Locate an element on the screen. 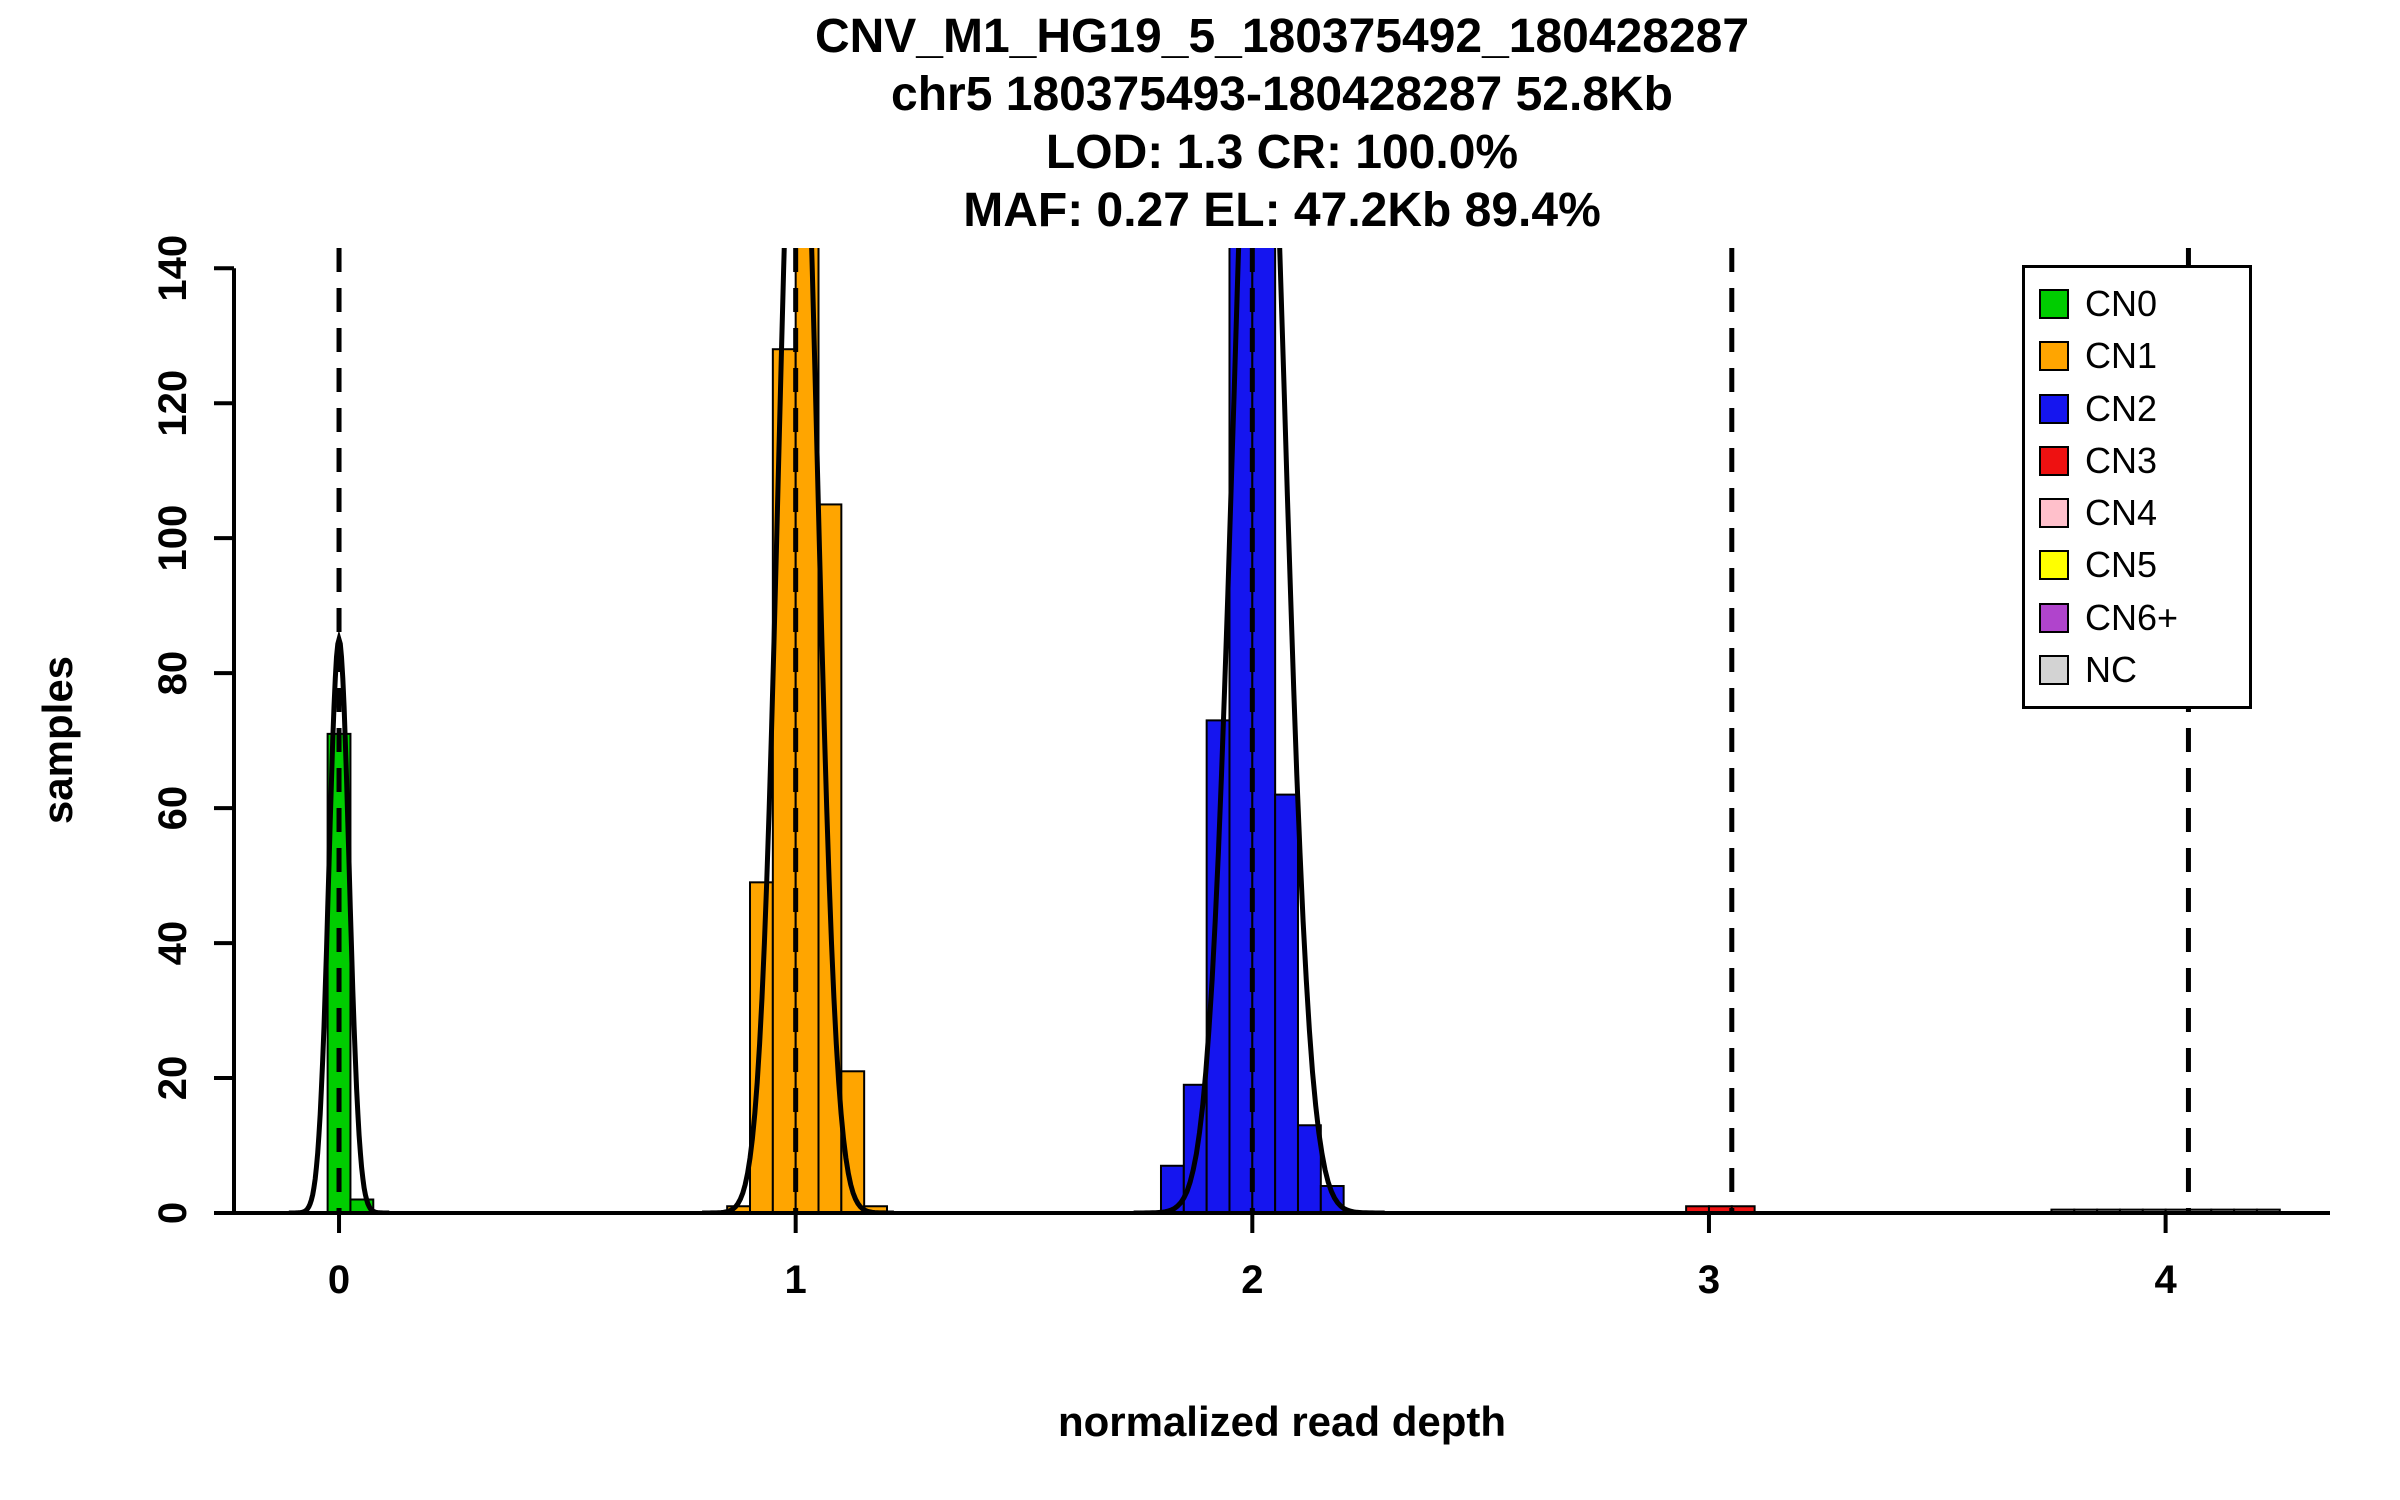 This screenshot has height=1500, width=2400. legend-item-CN3: CN3 is located at coordinates (2137, 461).